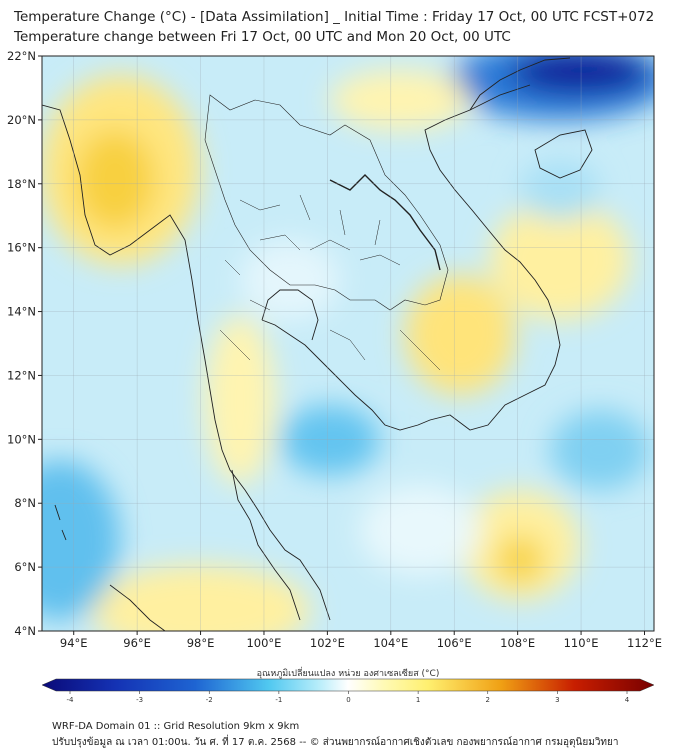  Describe the element at coordinates (71, 700) in the screenshot. I see `colorbar-tick-label: -4` at that location.